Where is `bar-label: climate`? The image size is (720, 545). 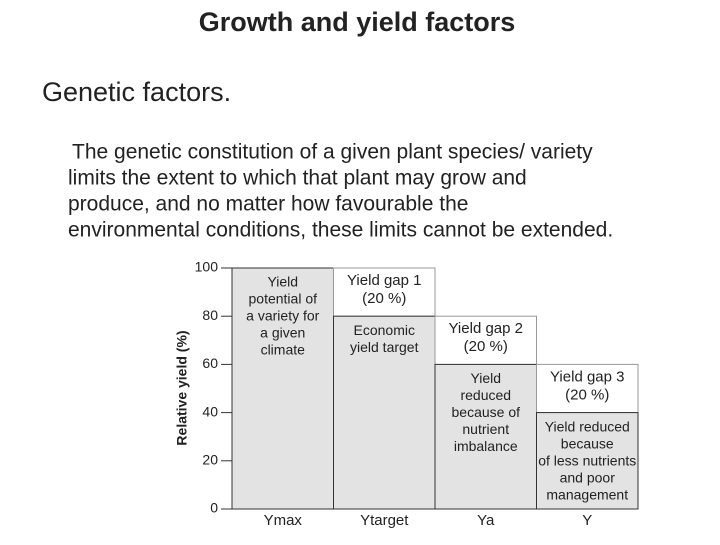 bar-label: climate is located at coordinates (283, 350).